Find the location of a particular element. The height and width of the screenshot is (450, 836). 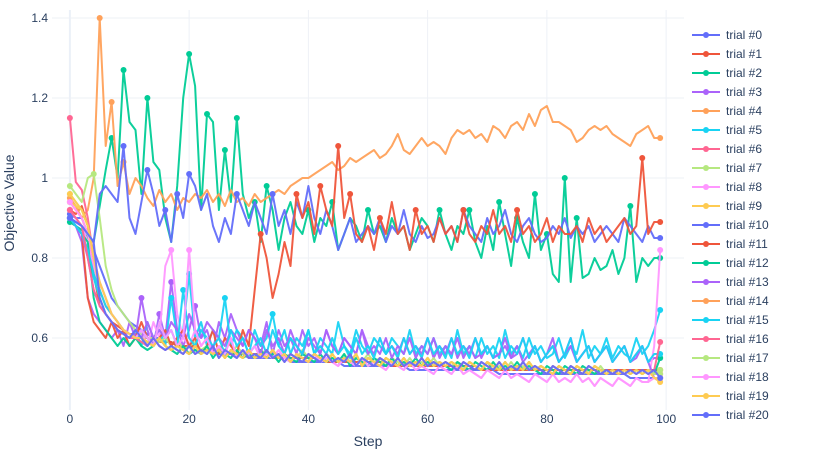

legend-item: trial #3 is located at coordinates (727, 92).